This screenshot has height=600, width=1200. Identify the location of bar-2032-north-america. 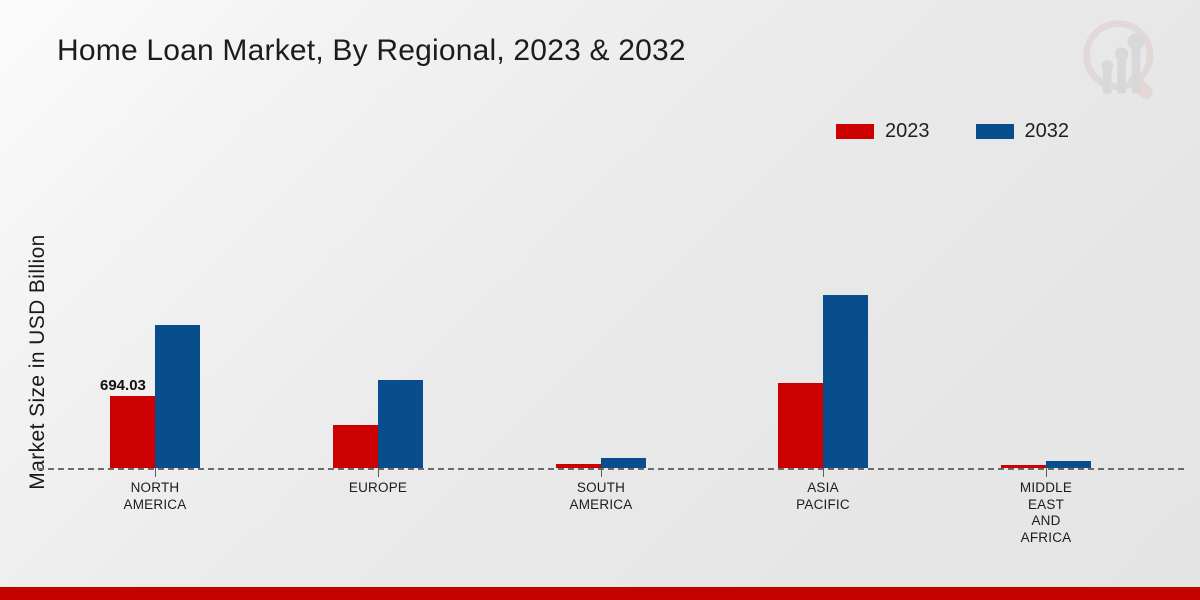
(177, 396).